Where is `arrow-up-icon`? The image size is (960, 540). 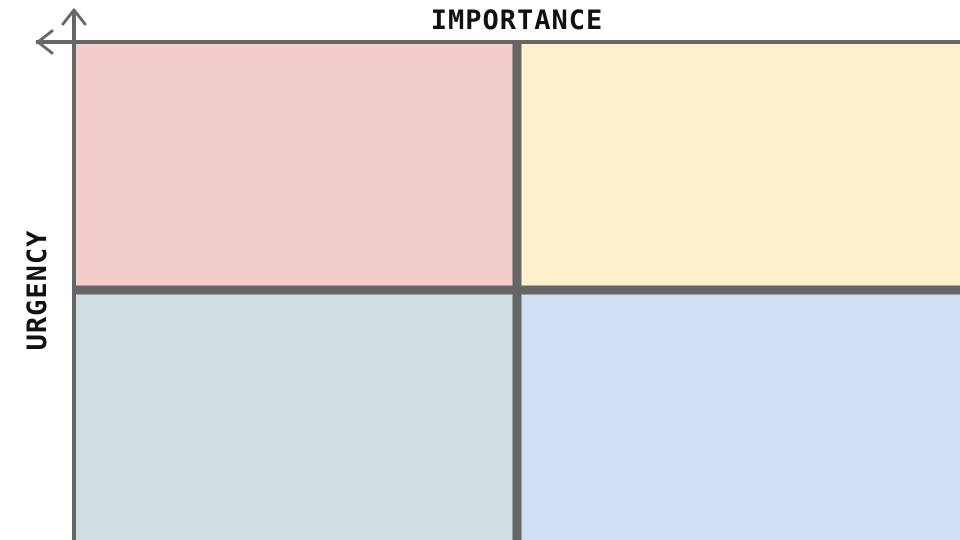
arrow-up-icon is located at coordinates (74, 17).